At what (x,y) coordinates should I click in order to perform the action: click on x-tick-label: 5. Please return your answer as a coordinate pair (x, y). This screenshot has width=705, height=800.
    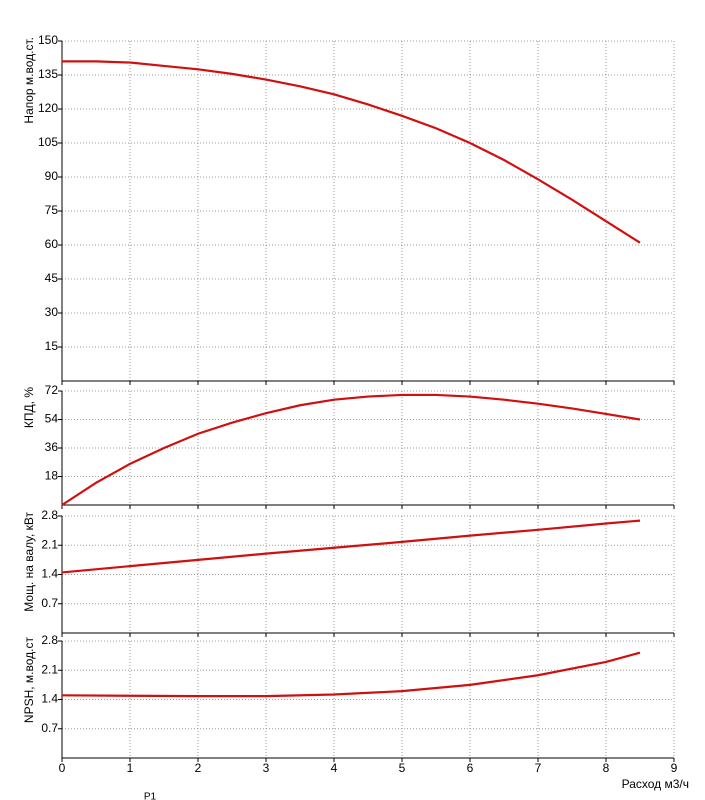
    Looking at the image, I should click on (402, 768).